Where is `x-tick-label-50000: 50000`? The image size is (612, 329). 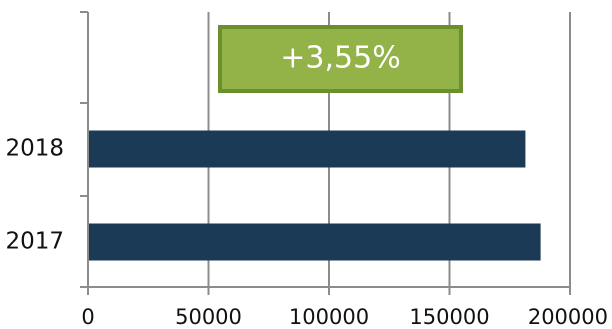
x-tick-label-50000: 50000 is located at coordinates (208, 317).